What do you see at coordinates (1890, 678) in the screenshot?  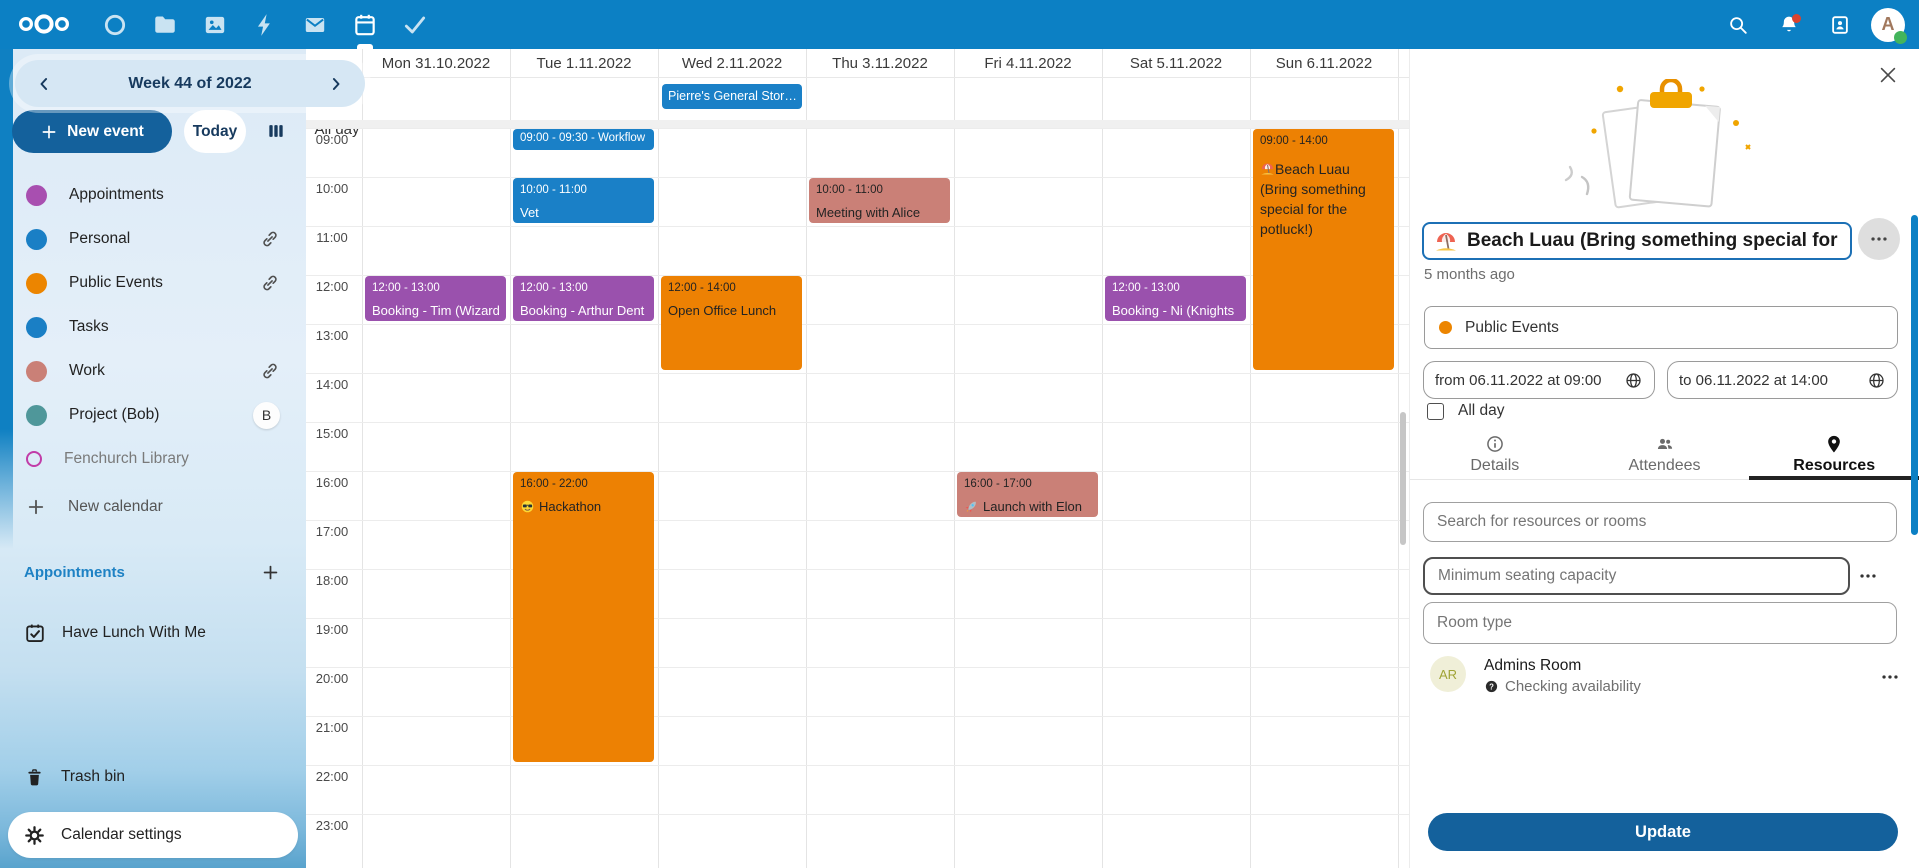 I see `resource-options-button` at bounding box center [1890, 678].